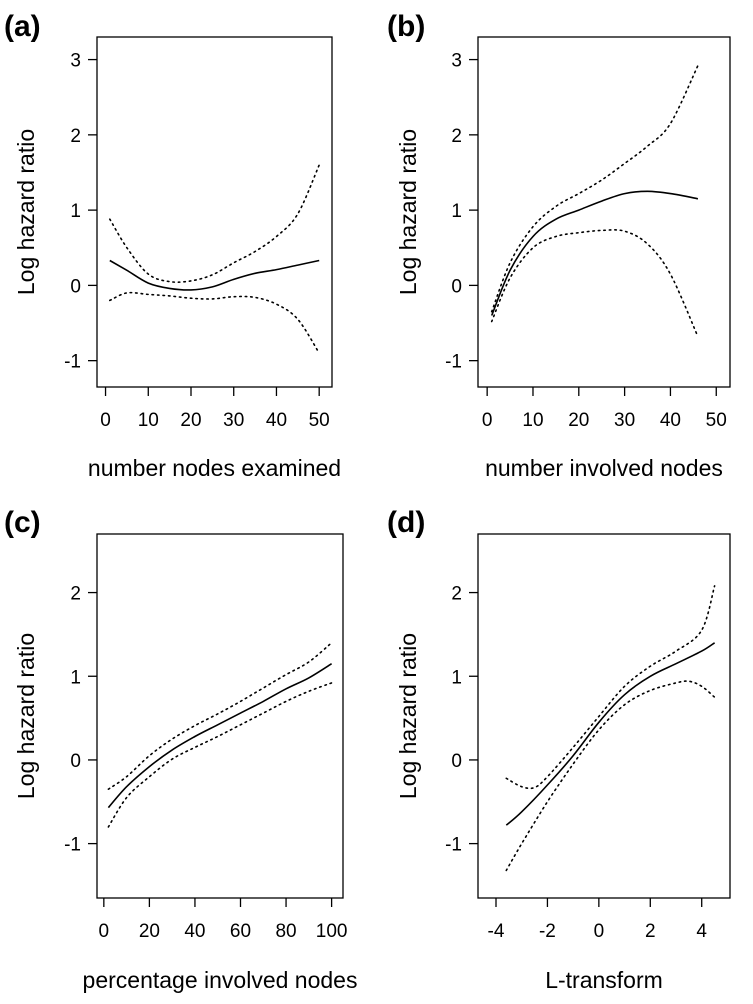 The height and width of the screenshot is (1004, 753). I want to click on x-axis-title: number involved nodes, so click(604, 468).